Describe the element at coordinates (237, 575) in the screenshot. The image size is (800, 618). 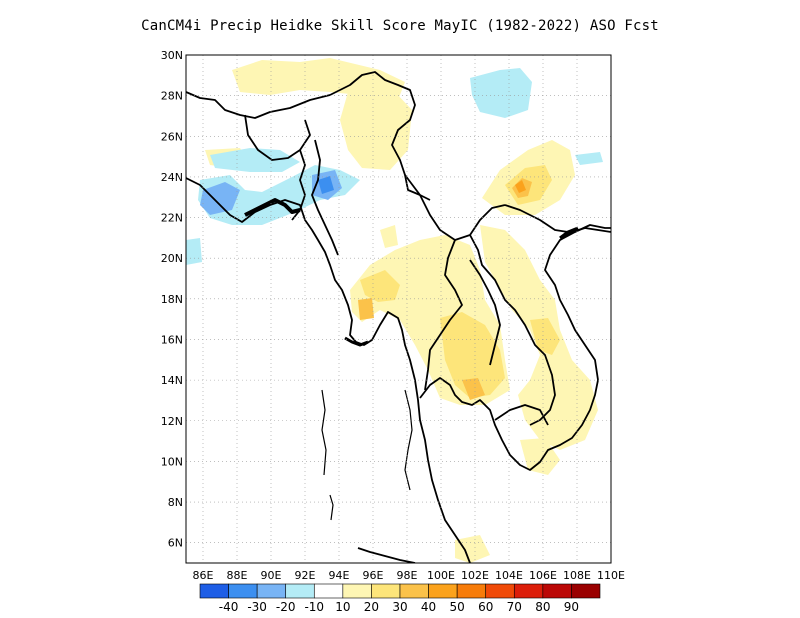
I see `lon-tick-label: 88E` at that location.